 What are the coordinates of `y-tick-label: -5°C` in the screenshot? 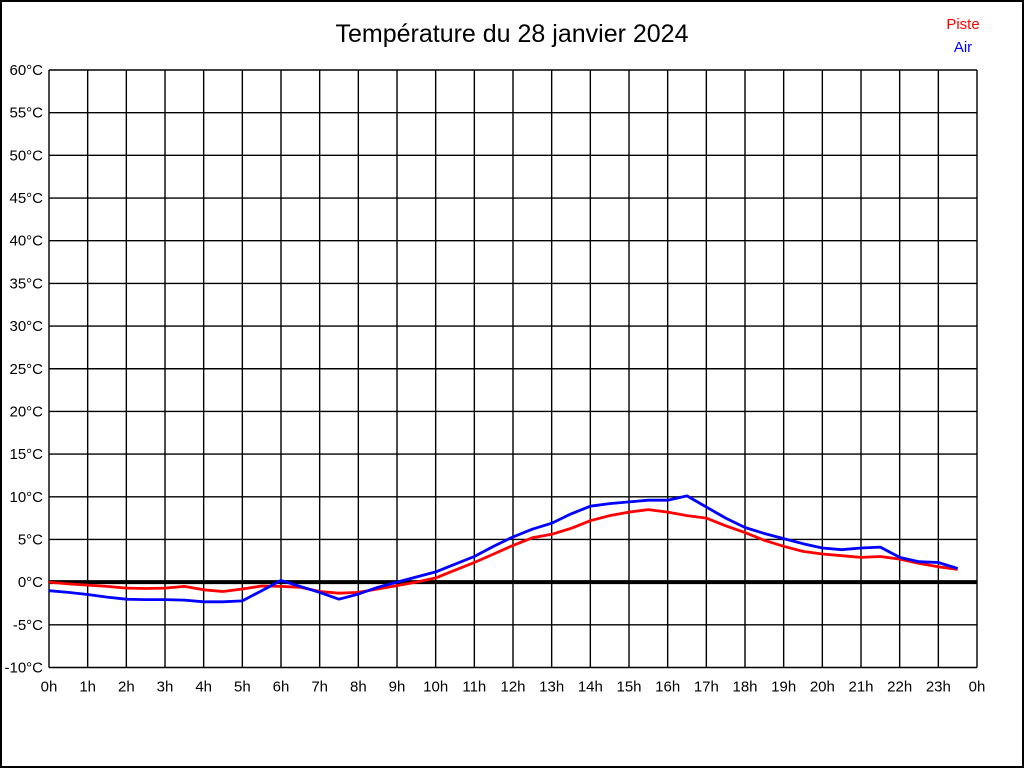 It's located at (28, 625).